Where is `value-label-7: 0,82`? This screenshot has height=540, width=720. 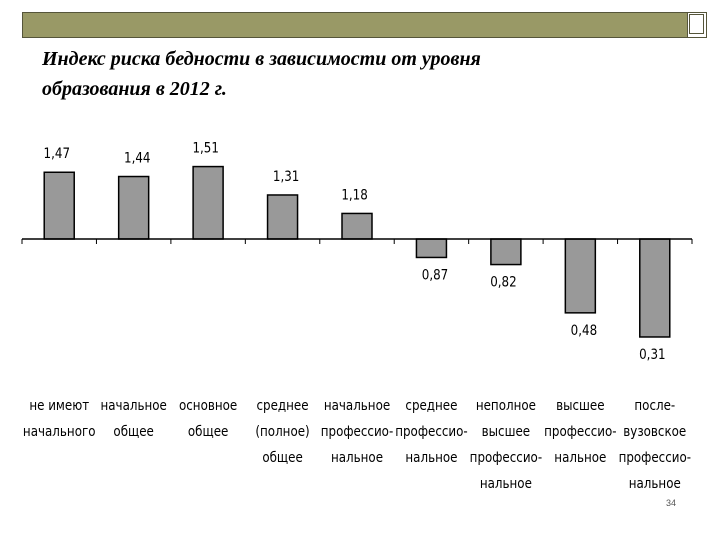 value-label-7: 0,82 is located at coordinates (503, 283).